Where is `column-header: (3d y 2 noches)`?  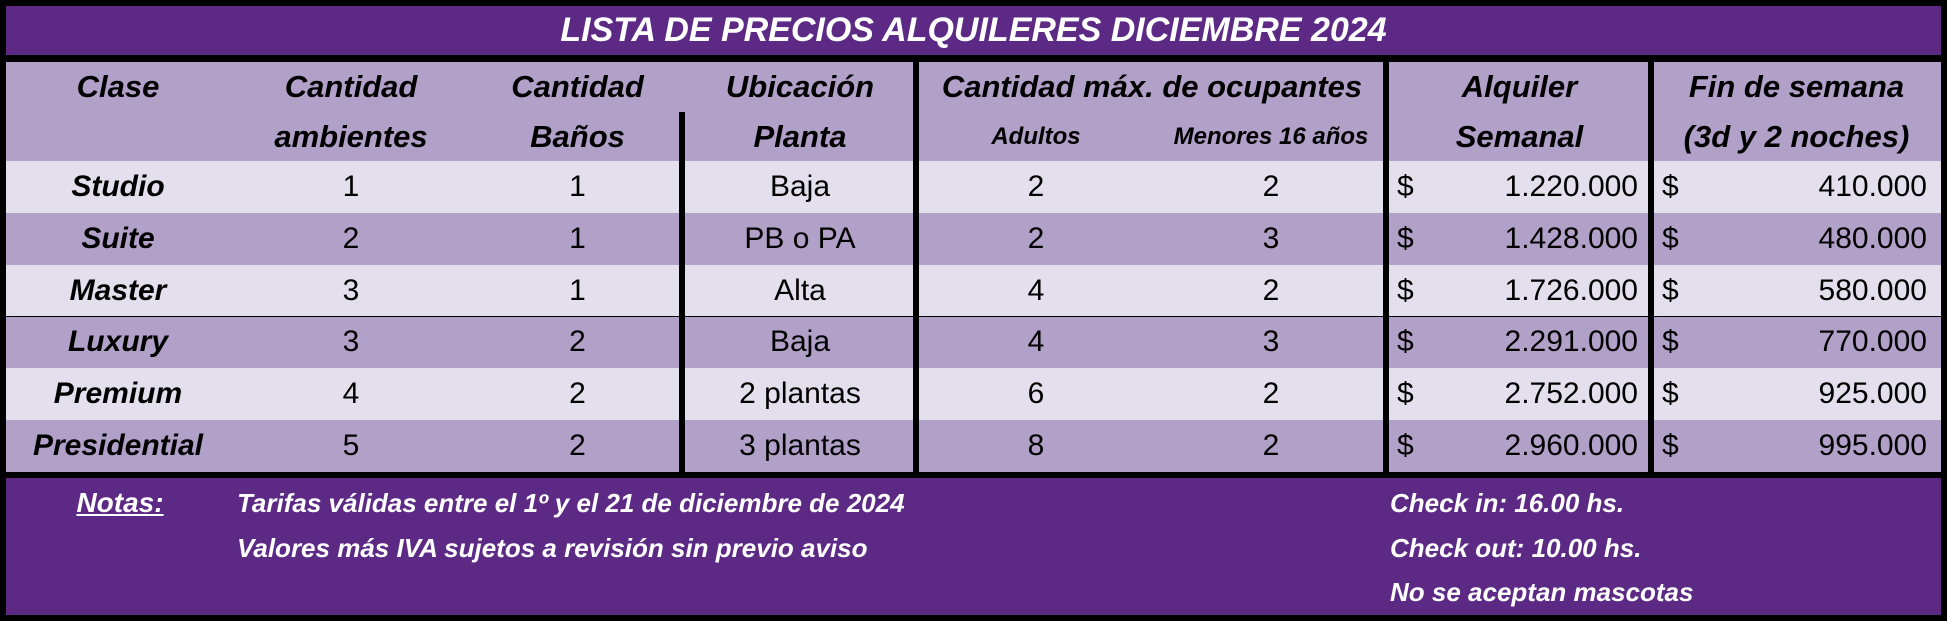 column-header: (3d y 2 noches) is located at coordinates (1796, 136).